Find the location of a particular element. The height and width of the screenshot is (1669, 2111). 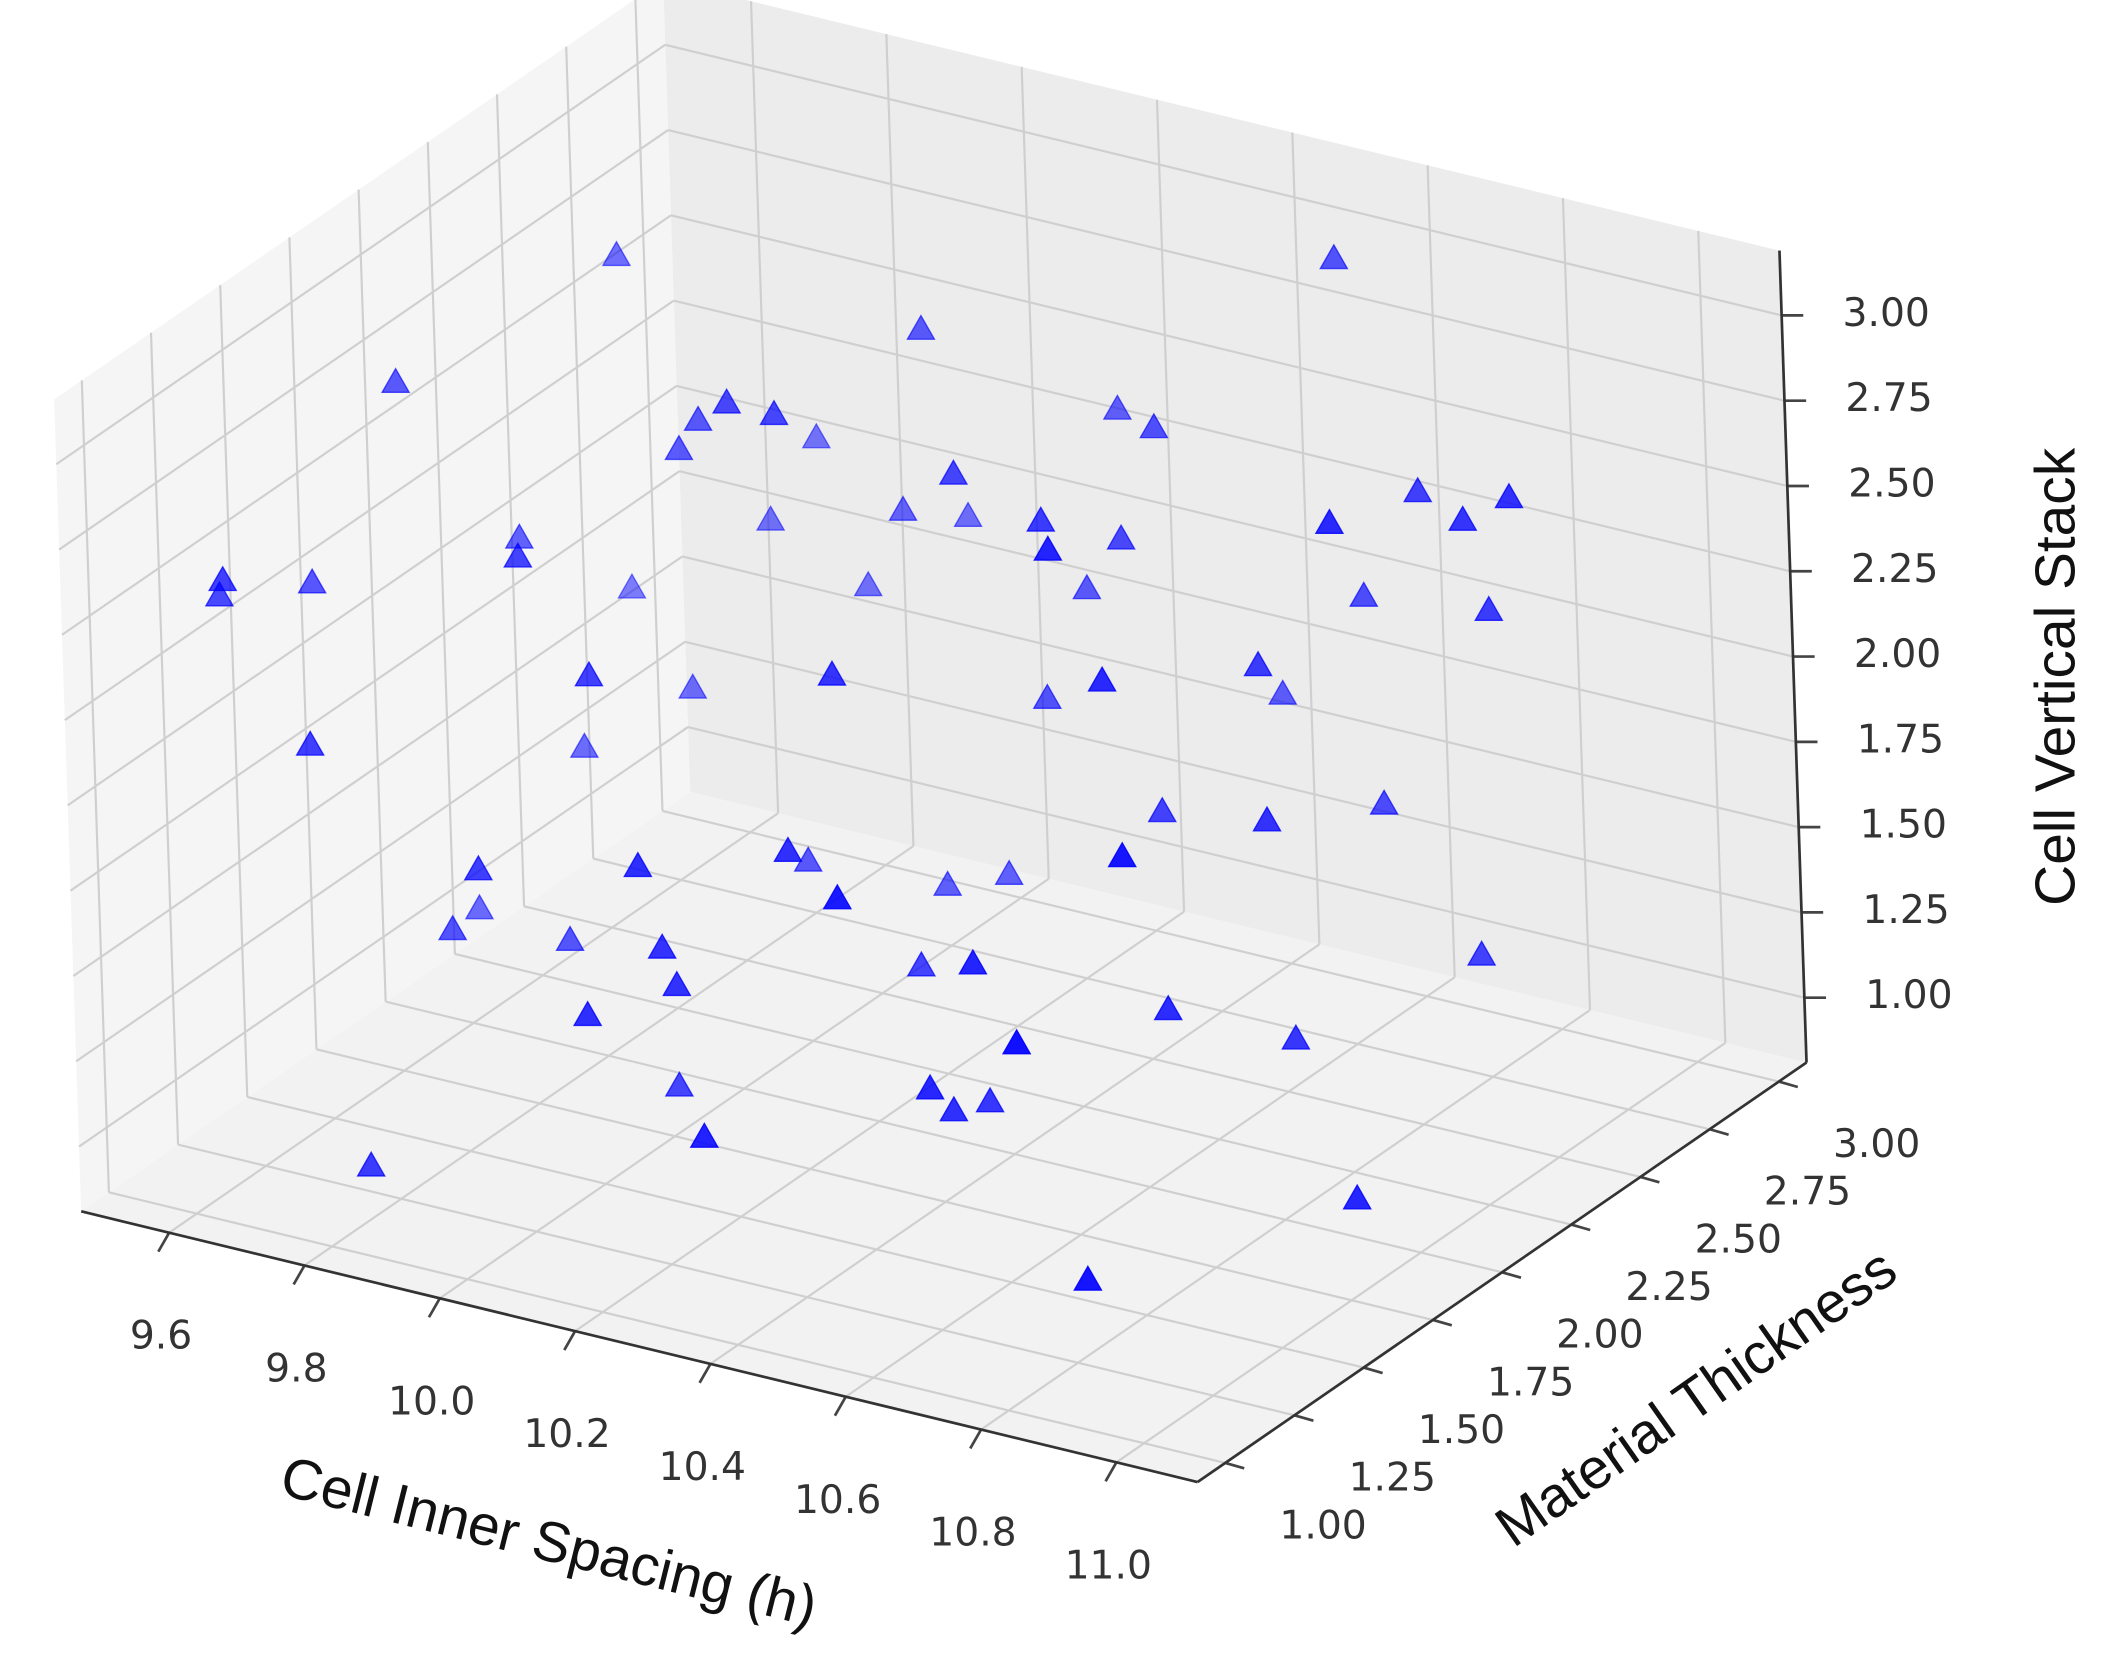

z-tick-label: 1.25 is located at coordinates (1905, 910).